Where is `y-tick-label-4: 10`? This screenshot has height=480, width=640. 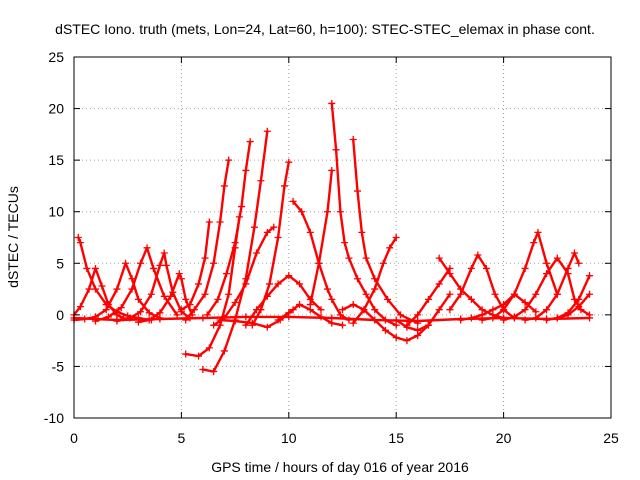 y-tick-label-4: 10 is located at coordinates (56, 212).